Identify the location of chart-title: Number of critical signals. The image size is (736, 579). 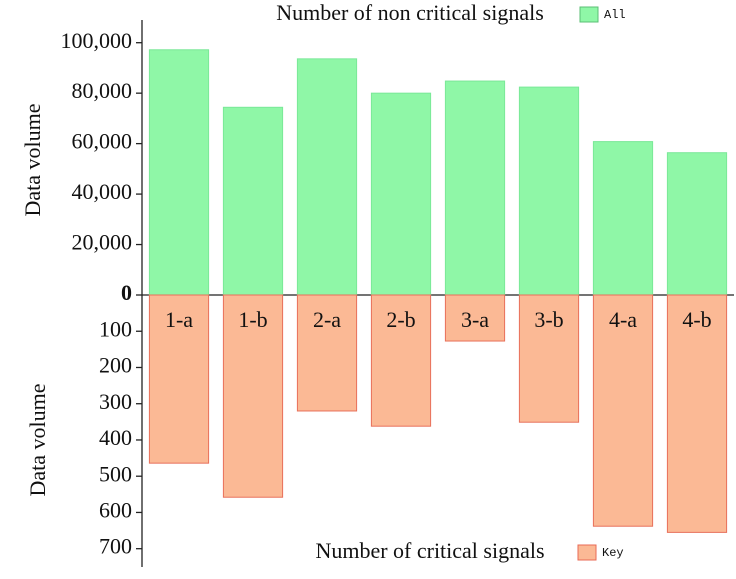
(429, 550).